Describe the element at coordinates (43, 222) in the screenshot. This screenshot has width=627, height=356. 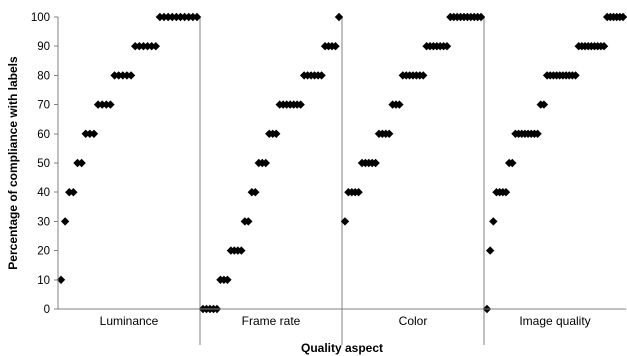
I see `y-tick-label: 30` at that location.